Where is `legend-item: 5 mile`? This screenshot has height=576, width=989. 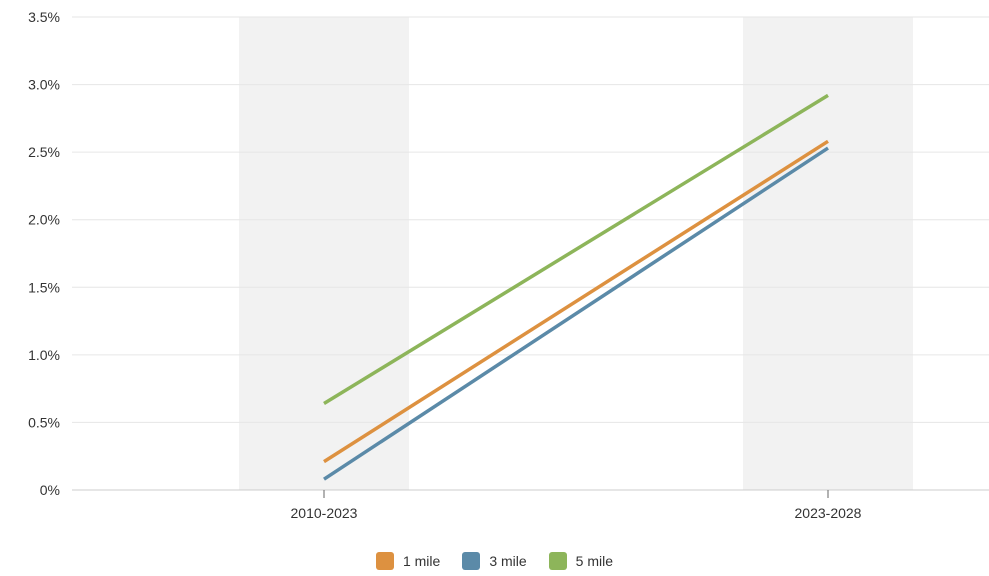 legend-item: 5 mile is located at coordinates (581, 561).